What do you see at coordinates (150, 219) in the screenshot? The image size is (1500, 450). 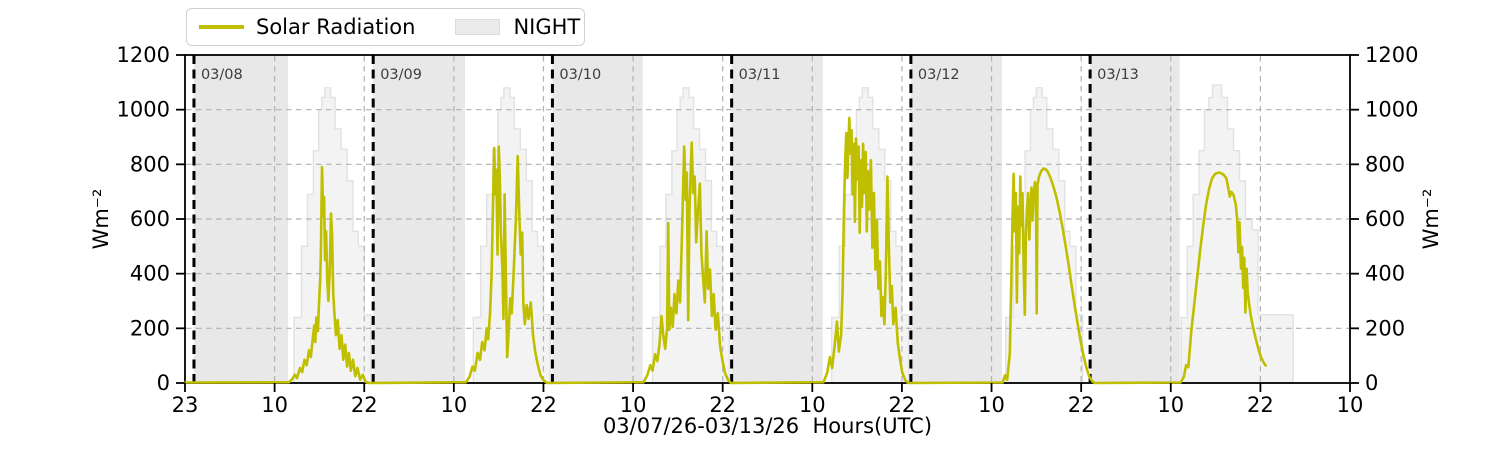 I see `y-tick-label-left: 600` at bounding box center [150, 219].